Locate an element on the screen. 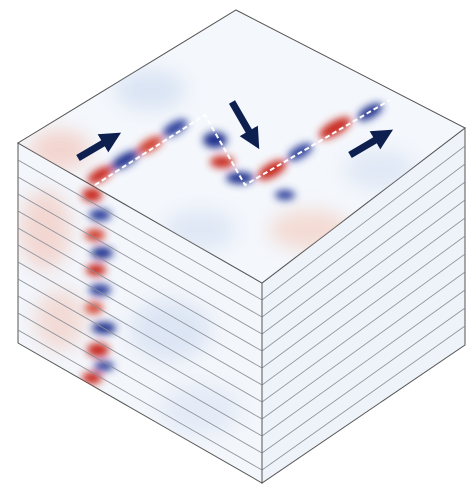 The image size is (467, 485). top-wave is located at coordinates (235, 151).